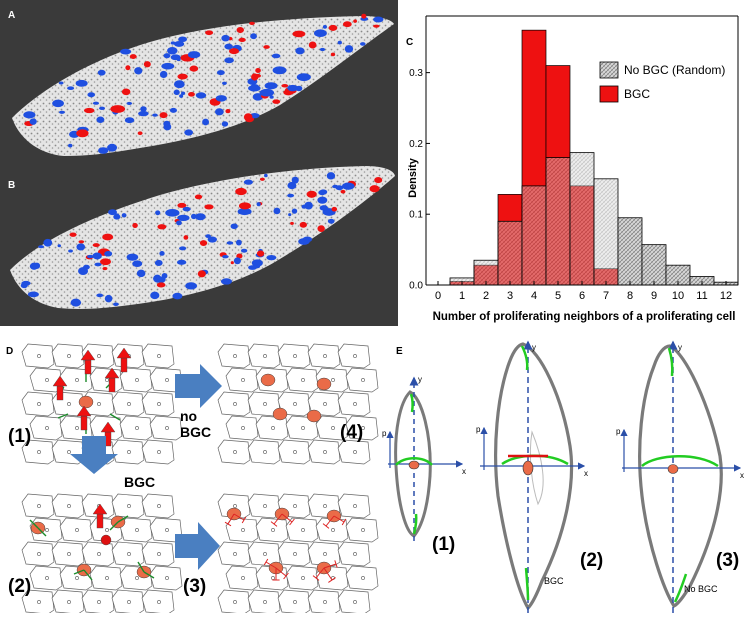  What do you see at coordinates (674, 70) in the screenshot?
I see `legend-label: No BGC (Random)` at bounding box center [674, 70].